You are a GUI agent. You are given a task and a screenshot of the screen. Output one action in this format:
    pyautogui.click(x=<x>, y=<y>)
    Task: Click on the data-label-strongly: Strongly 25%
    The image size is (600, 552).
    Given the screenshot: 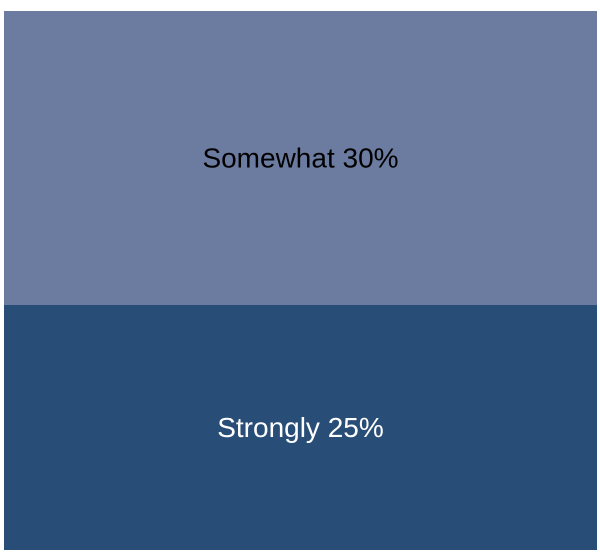 What is the action you would take?
    pyautogui.click(x=300, y=427)
    